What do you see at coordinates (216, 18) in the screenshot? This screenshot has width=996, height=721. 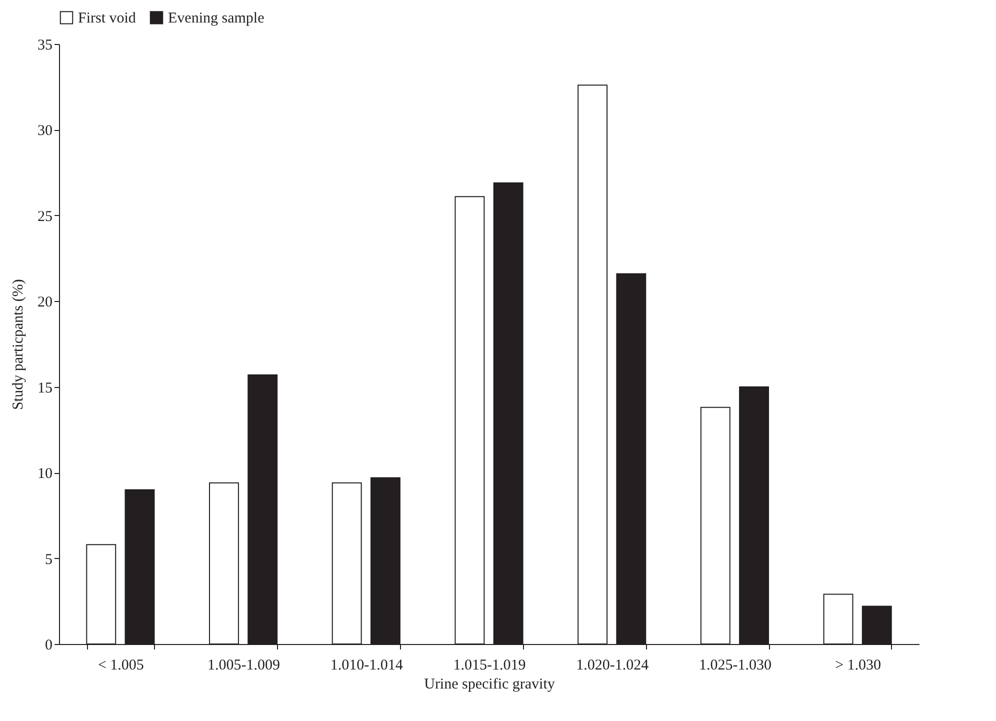 I see `legend-label: Evening sample` at bounding box center [216, 18].